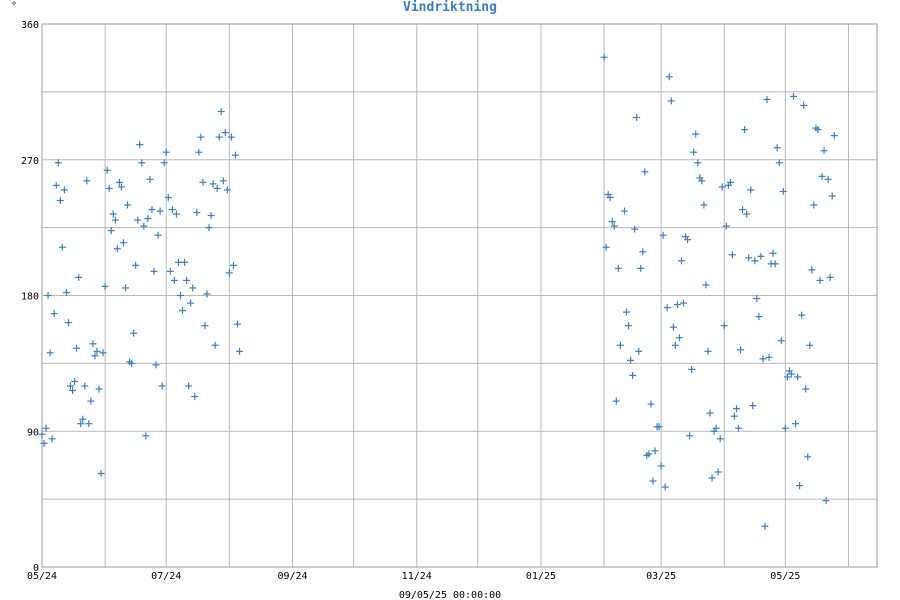 The height and width of the screenshot is (600, 900). I want to click on x-tick-label: 07/24, so click(166, 576).